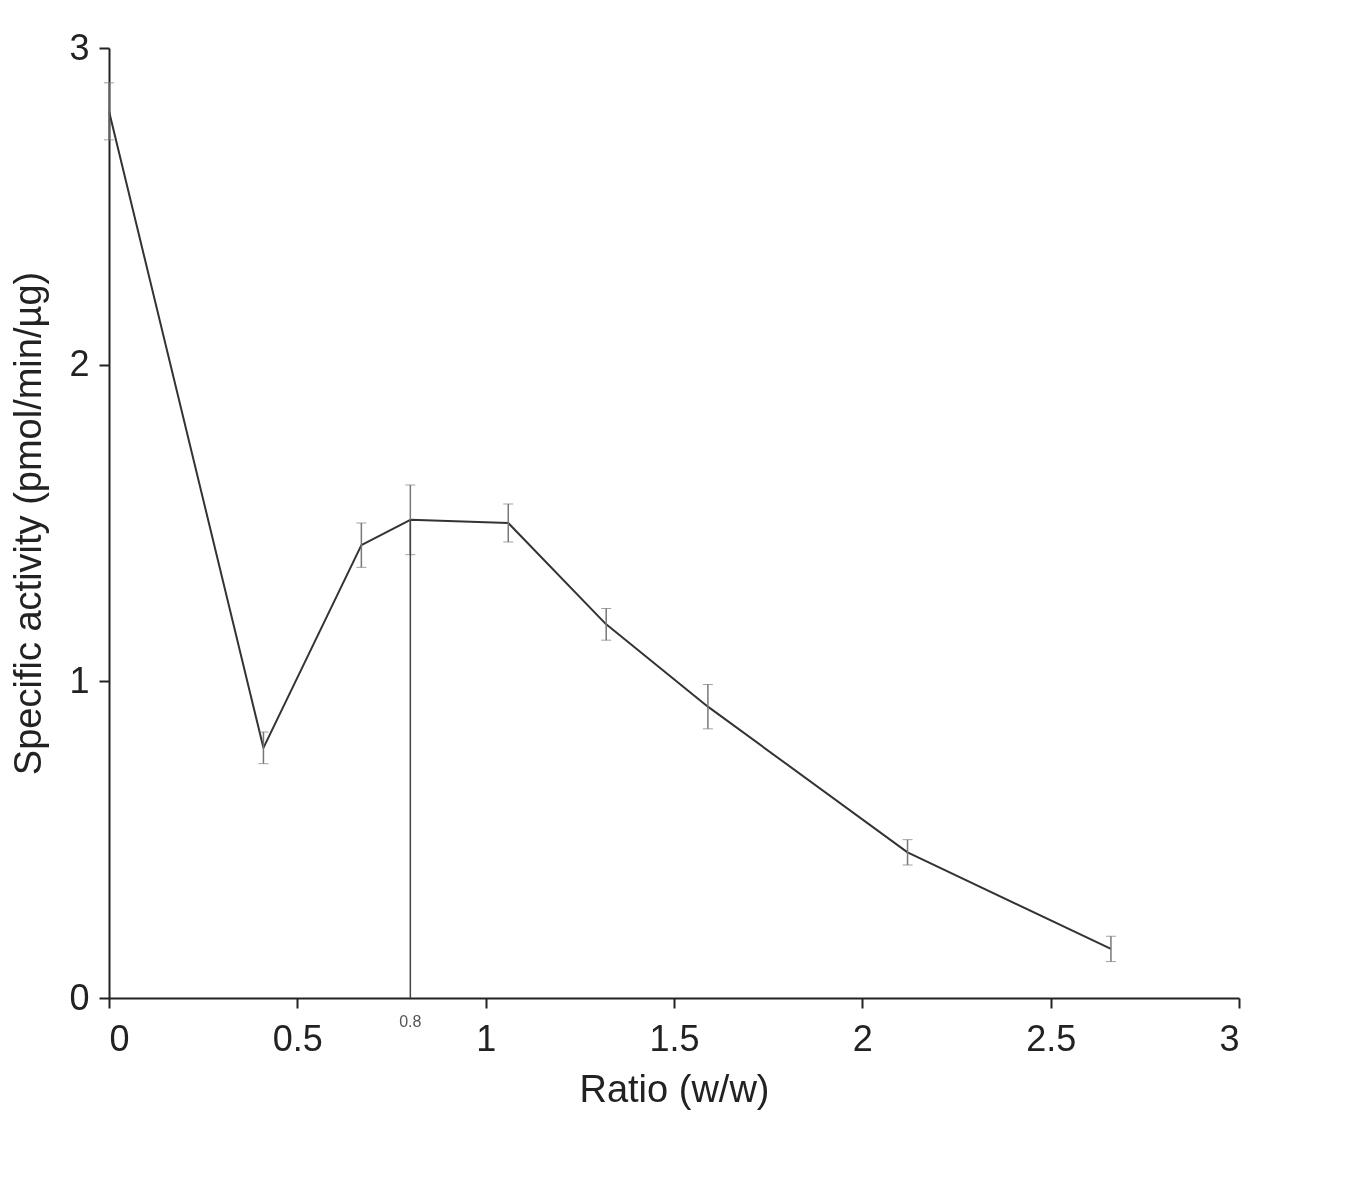 Image resolution: width=1360 pixels, height=1184 pixels. I want to click on ref-line-label: 0.8, so click(410, 1021).